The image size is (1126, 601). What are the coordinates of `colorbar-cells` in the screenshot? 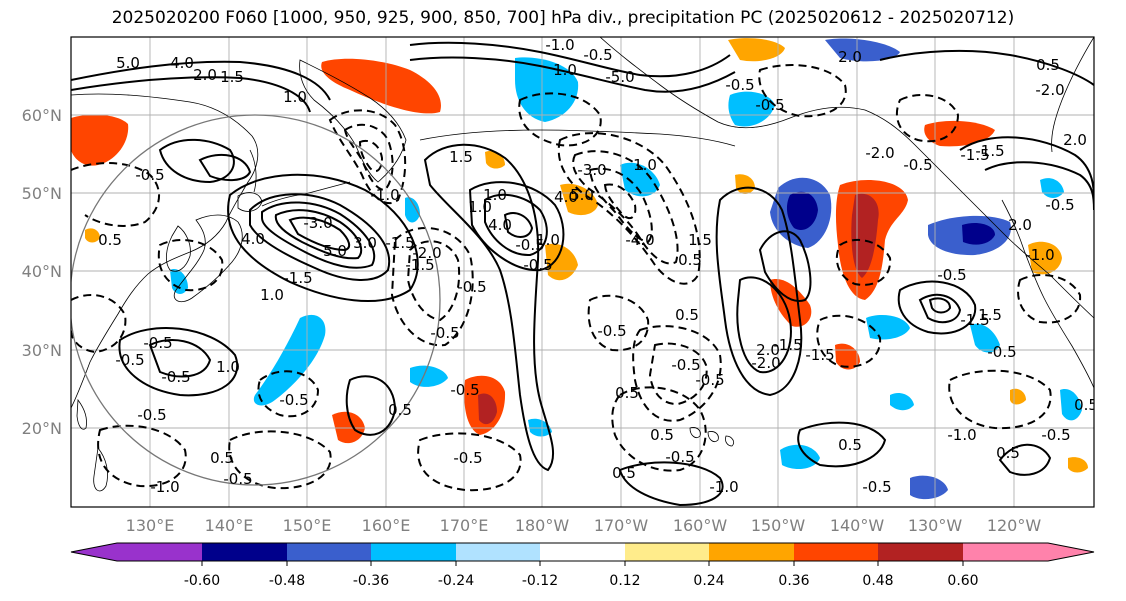 It's located at (582, 552).